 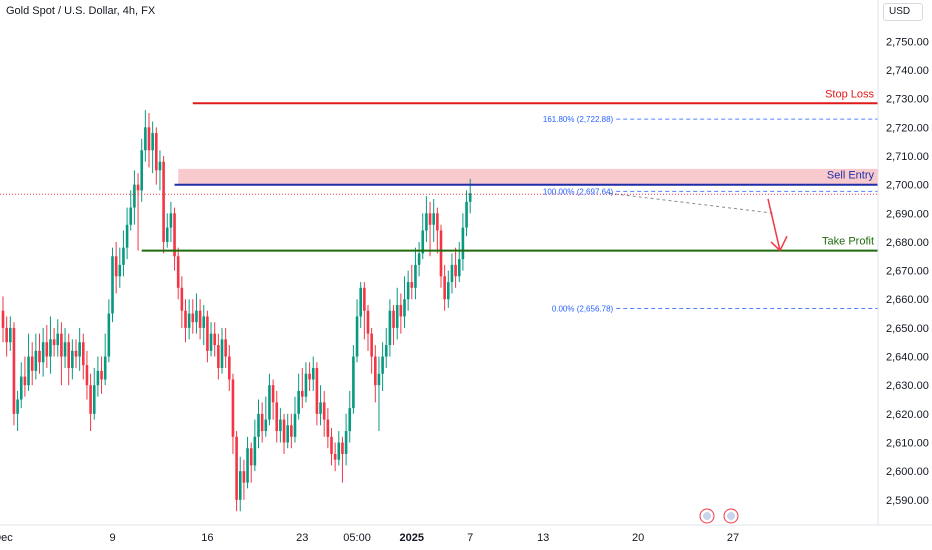 What do you see at coordinates (207, 538) in the screenshot?
I see `x-tick-label: 16` at bounding box center [207, 538].